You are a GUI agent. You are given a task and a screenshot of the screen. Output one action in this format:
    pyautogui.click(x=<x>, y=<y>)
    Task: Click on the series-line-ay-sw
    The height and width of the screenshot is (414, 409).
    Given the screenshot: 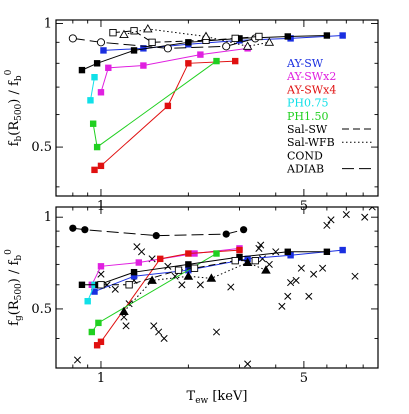 What is the action you would take?
    pyautogui.click(x=218, y=271)
    